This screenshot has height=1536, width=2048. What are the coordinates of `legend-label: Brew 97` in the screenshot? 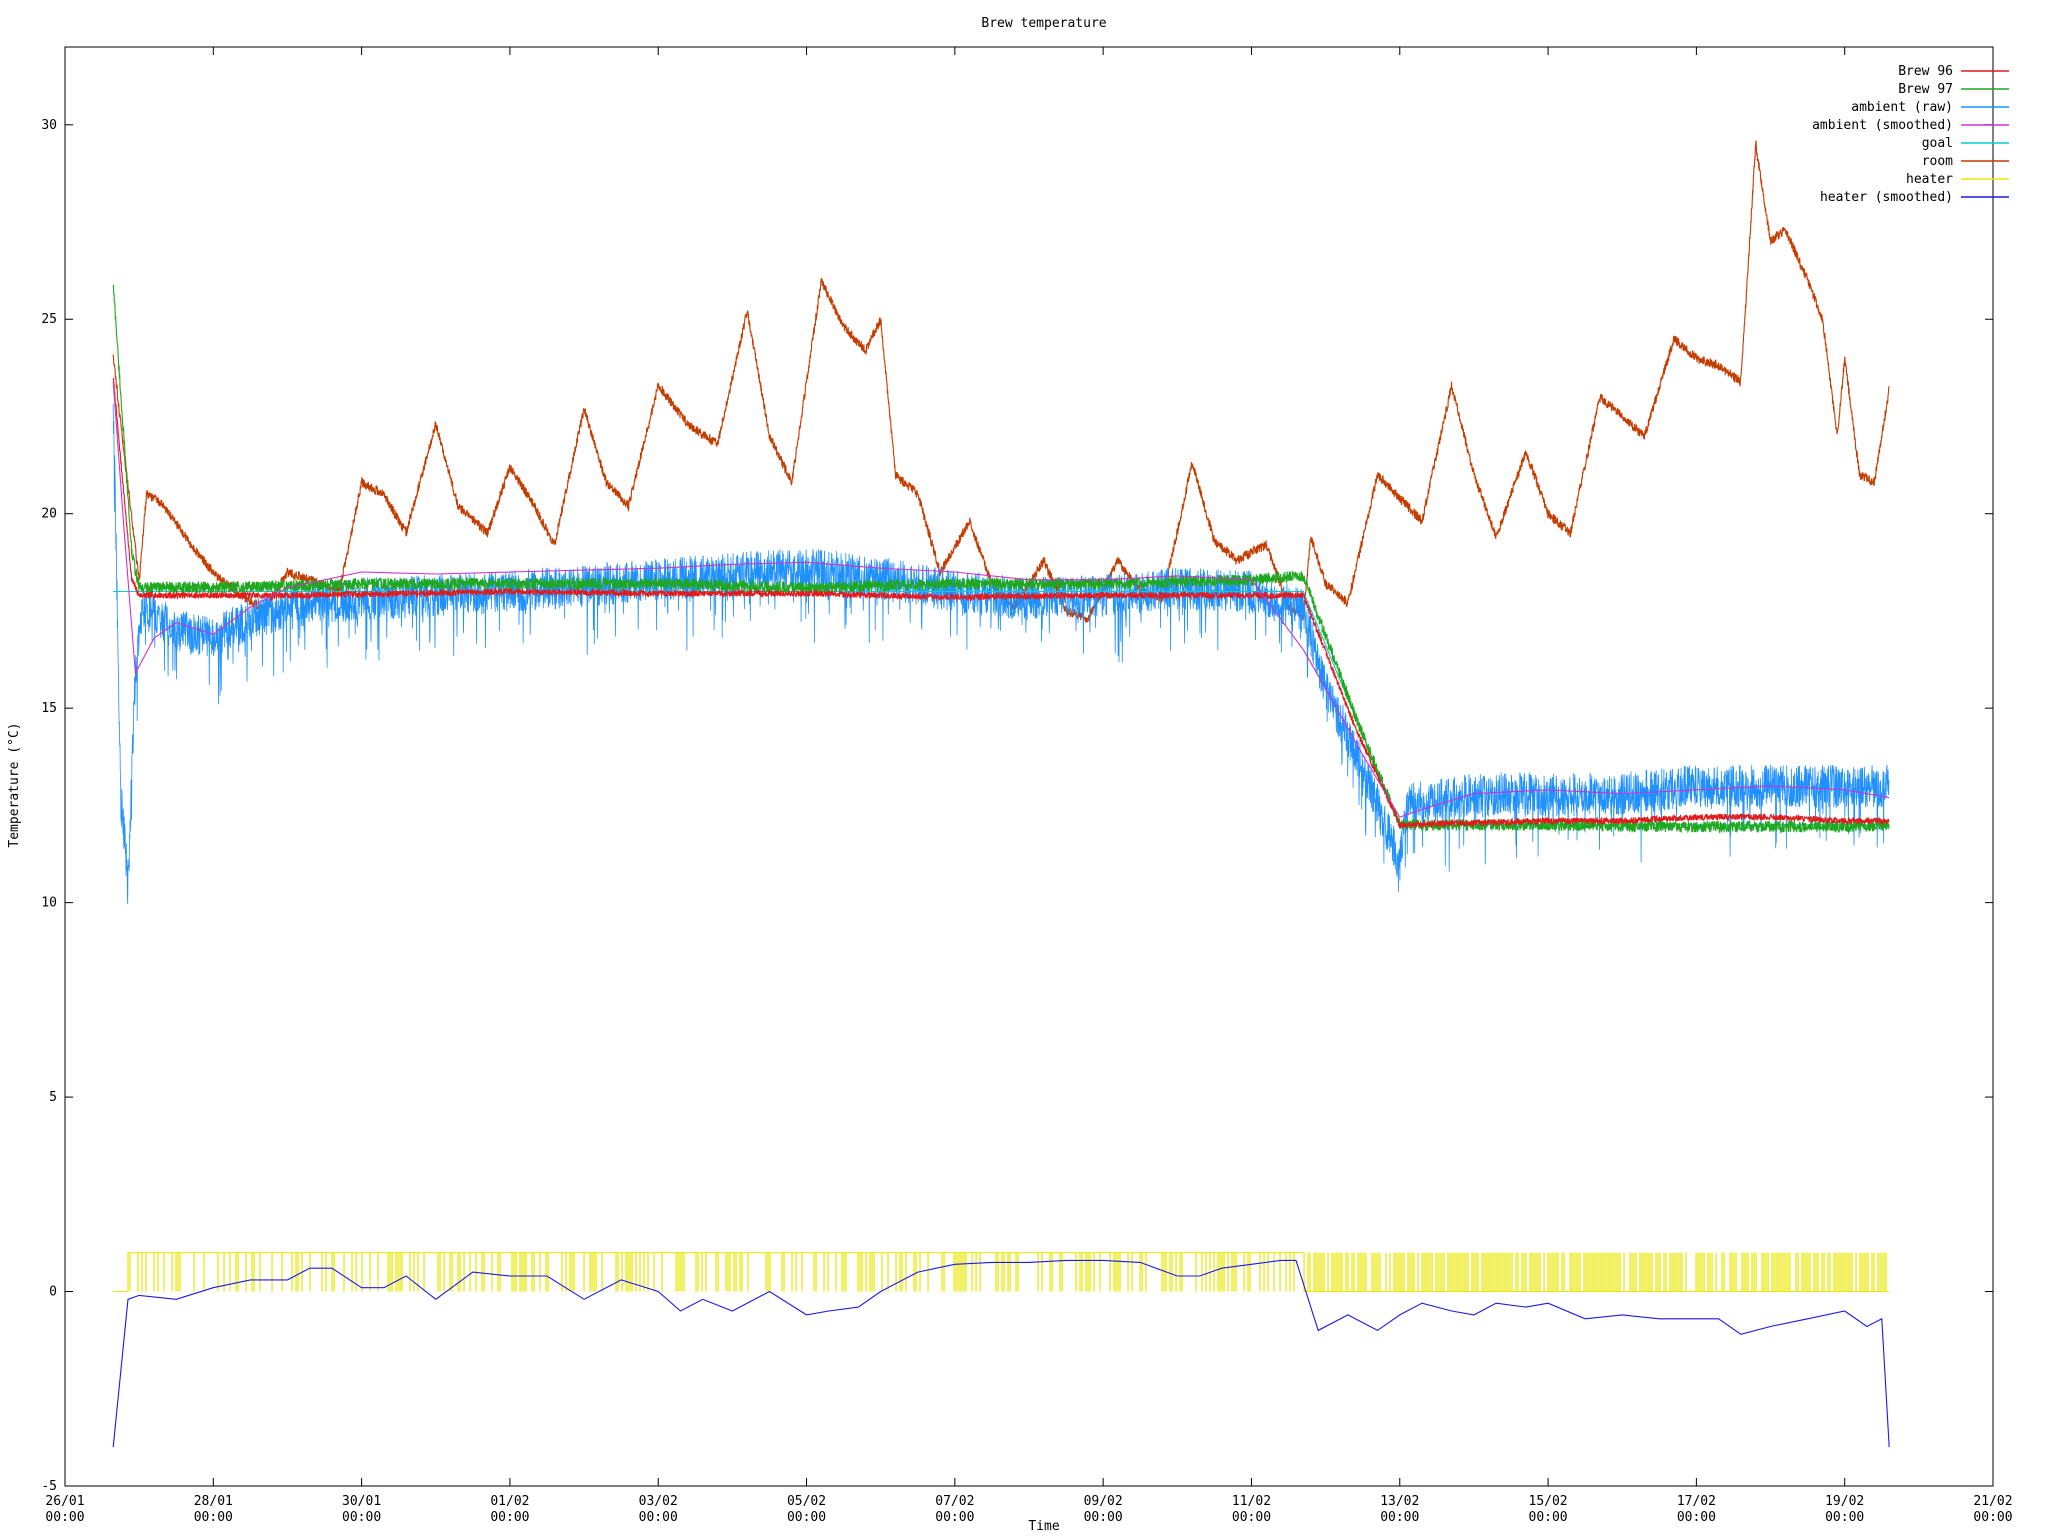 It's located at (1925, 89).